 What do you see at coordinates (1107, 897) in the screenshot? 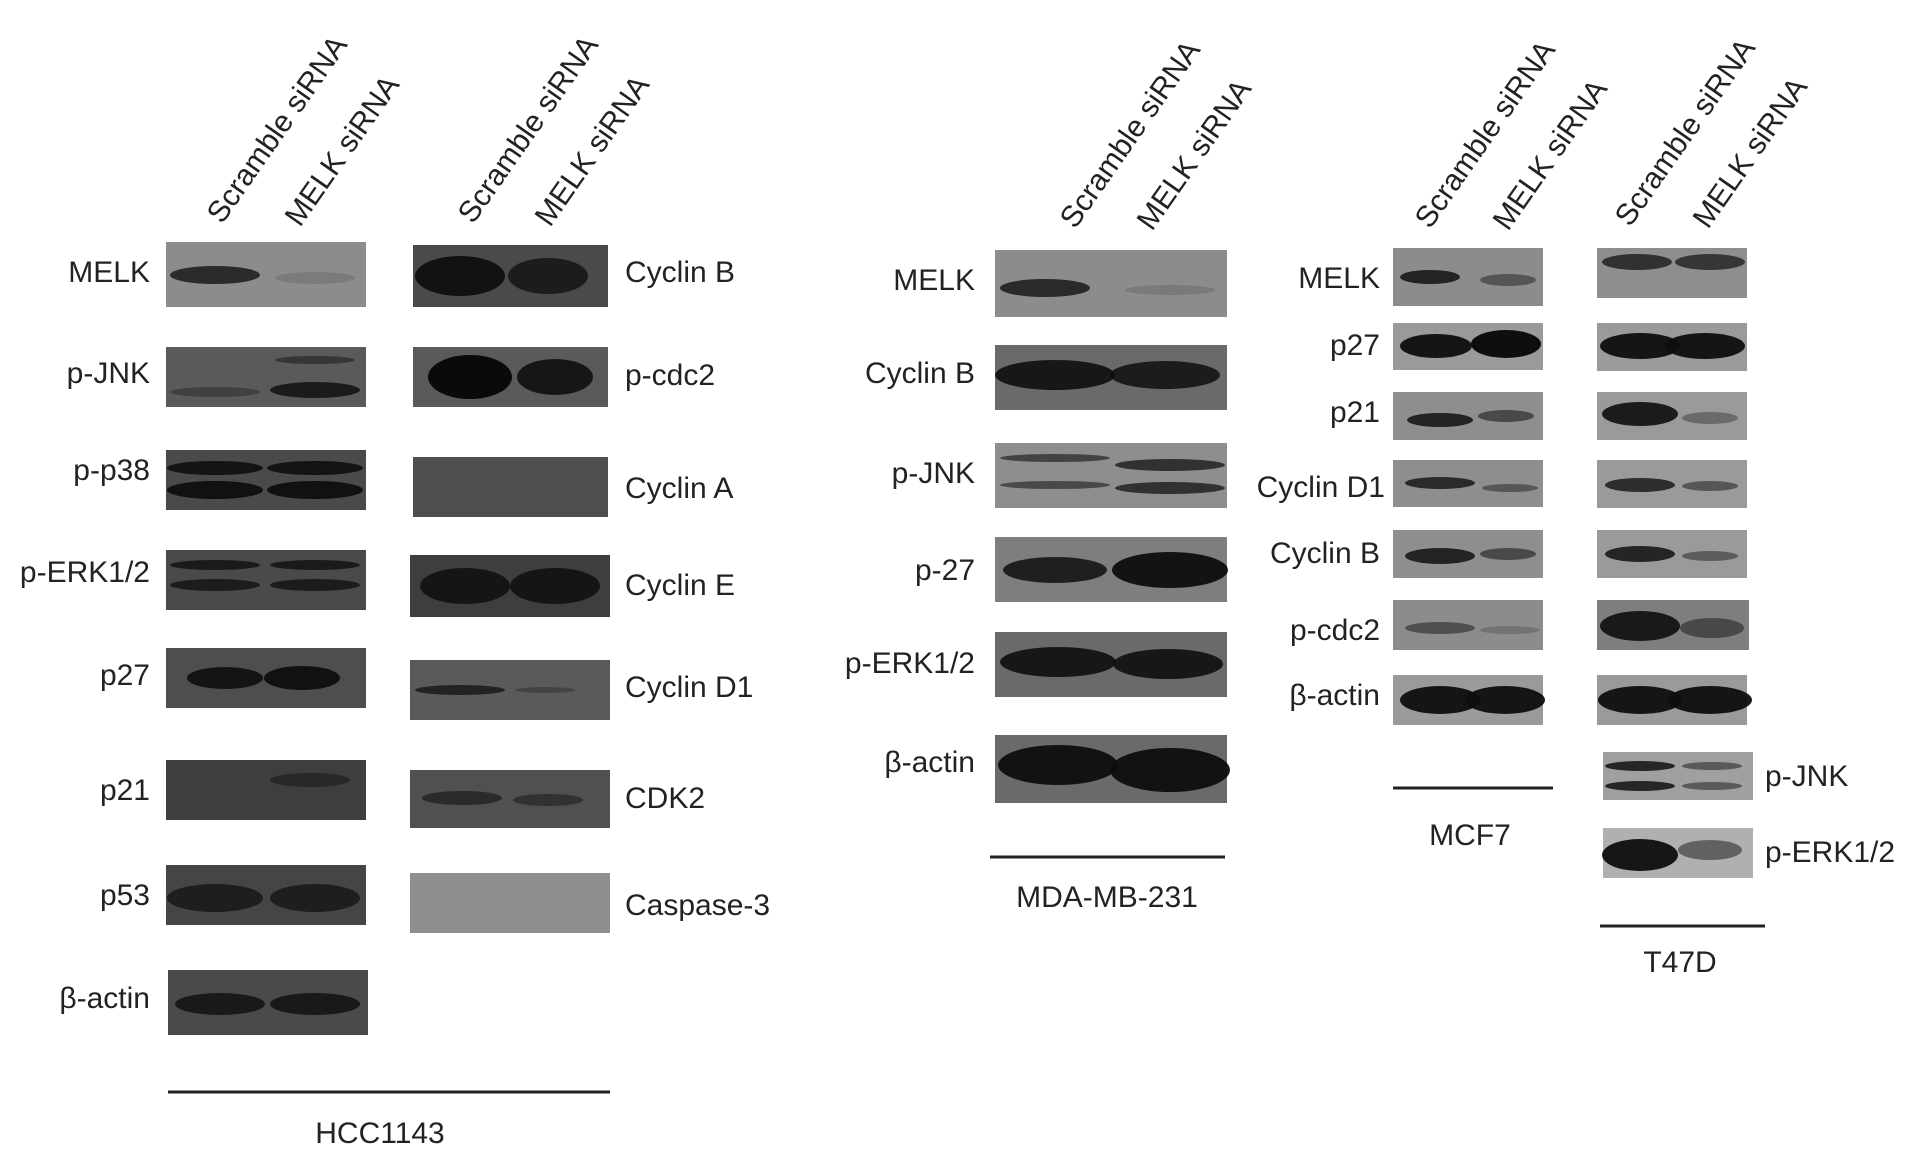
I see `cell-line-label: MDA-MB-231` at bounding box center [1107, 897].